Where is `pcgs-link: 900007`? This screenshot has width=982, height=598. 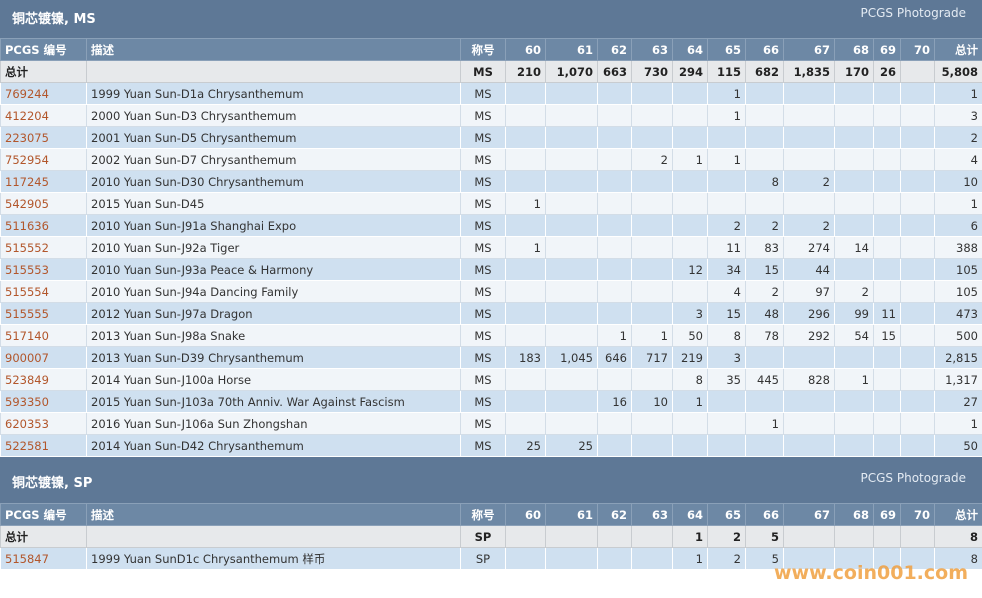 pcgs-link: 900007 is located at coordinates (27, 357).